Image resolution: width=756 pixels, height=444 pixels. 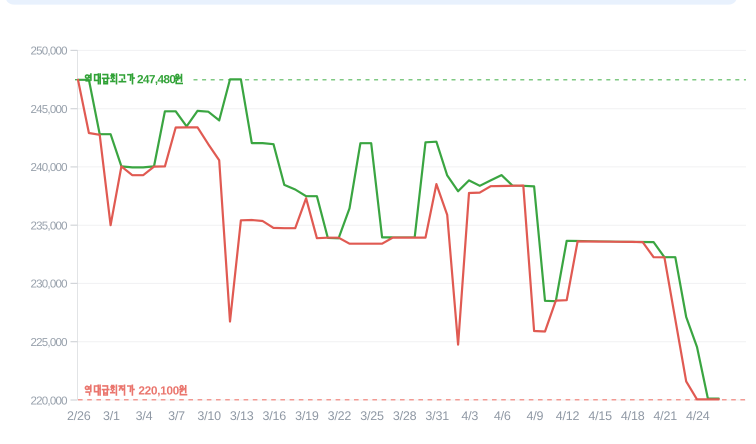 What do you see at coordinates (698, 416) in the screenshot?
I see `svg-text: 4/24` at bounding box center [698, 416].